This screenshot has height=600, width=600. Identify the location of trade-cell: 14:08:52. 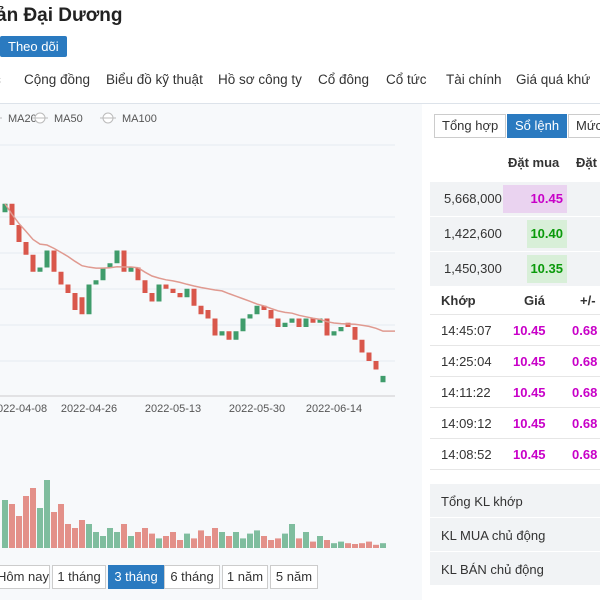
(466, 454).